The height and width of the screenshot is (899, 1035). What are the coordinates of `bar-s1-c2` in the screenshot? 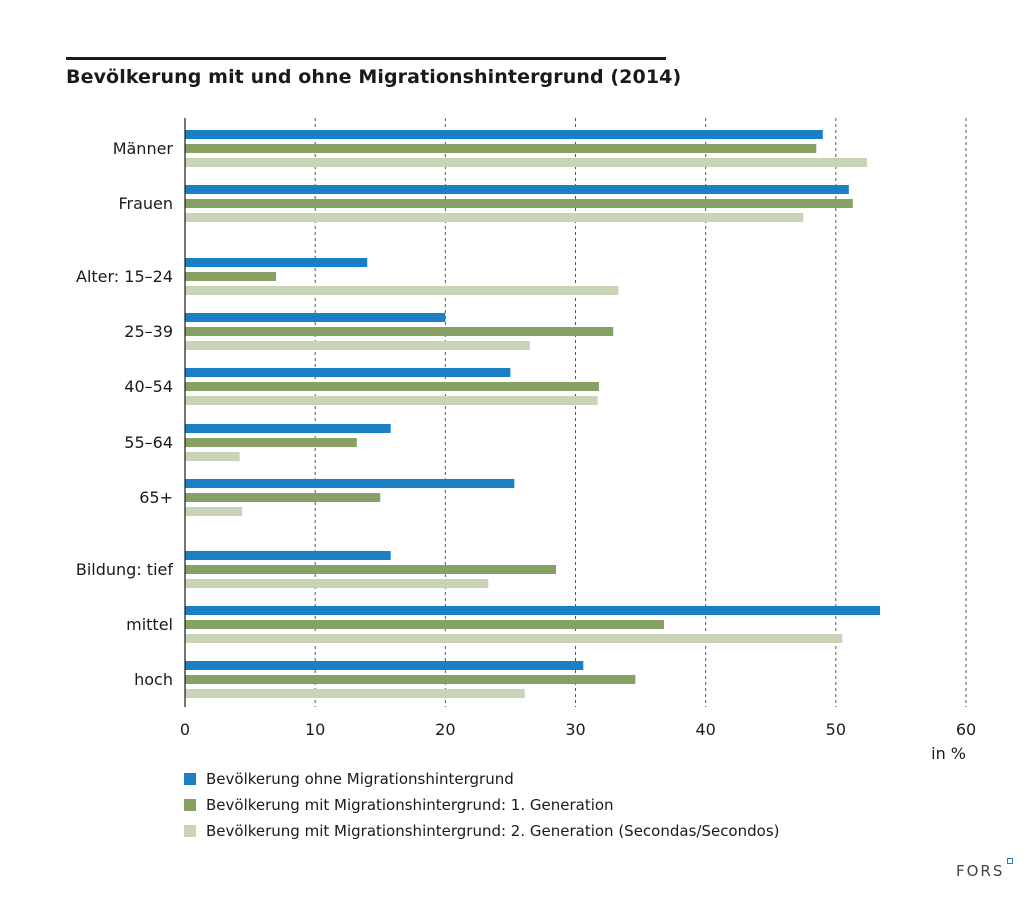 It's located at (231, 276).